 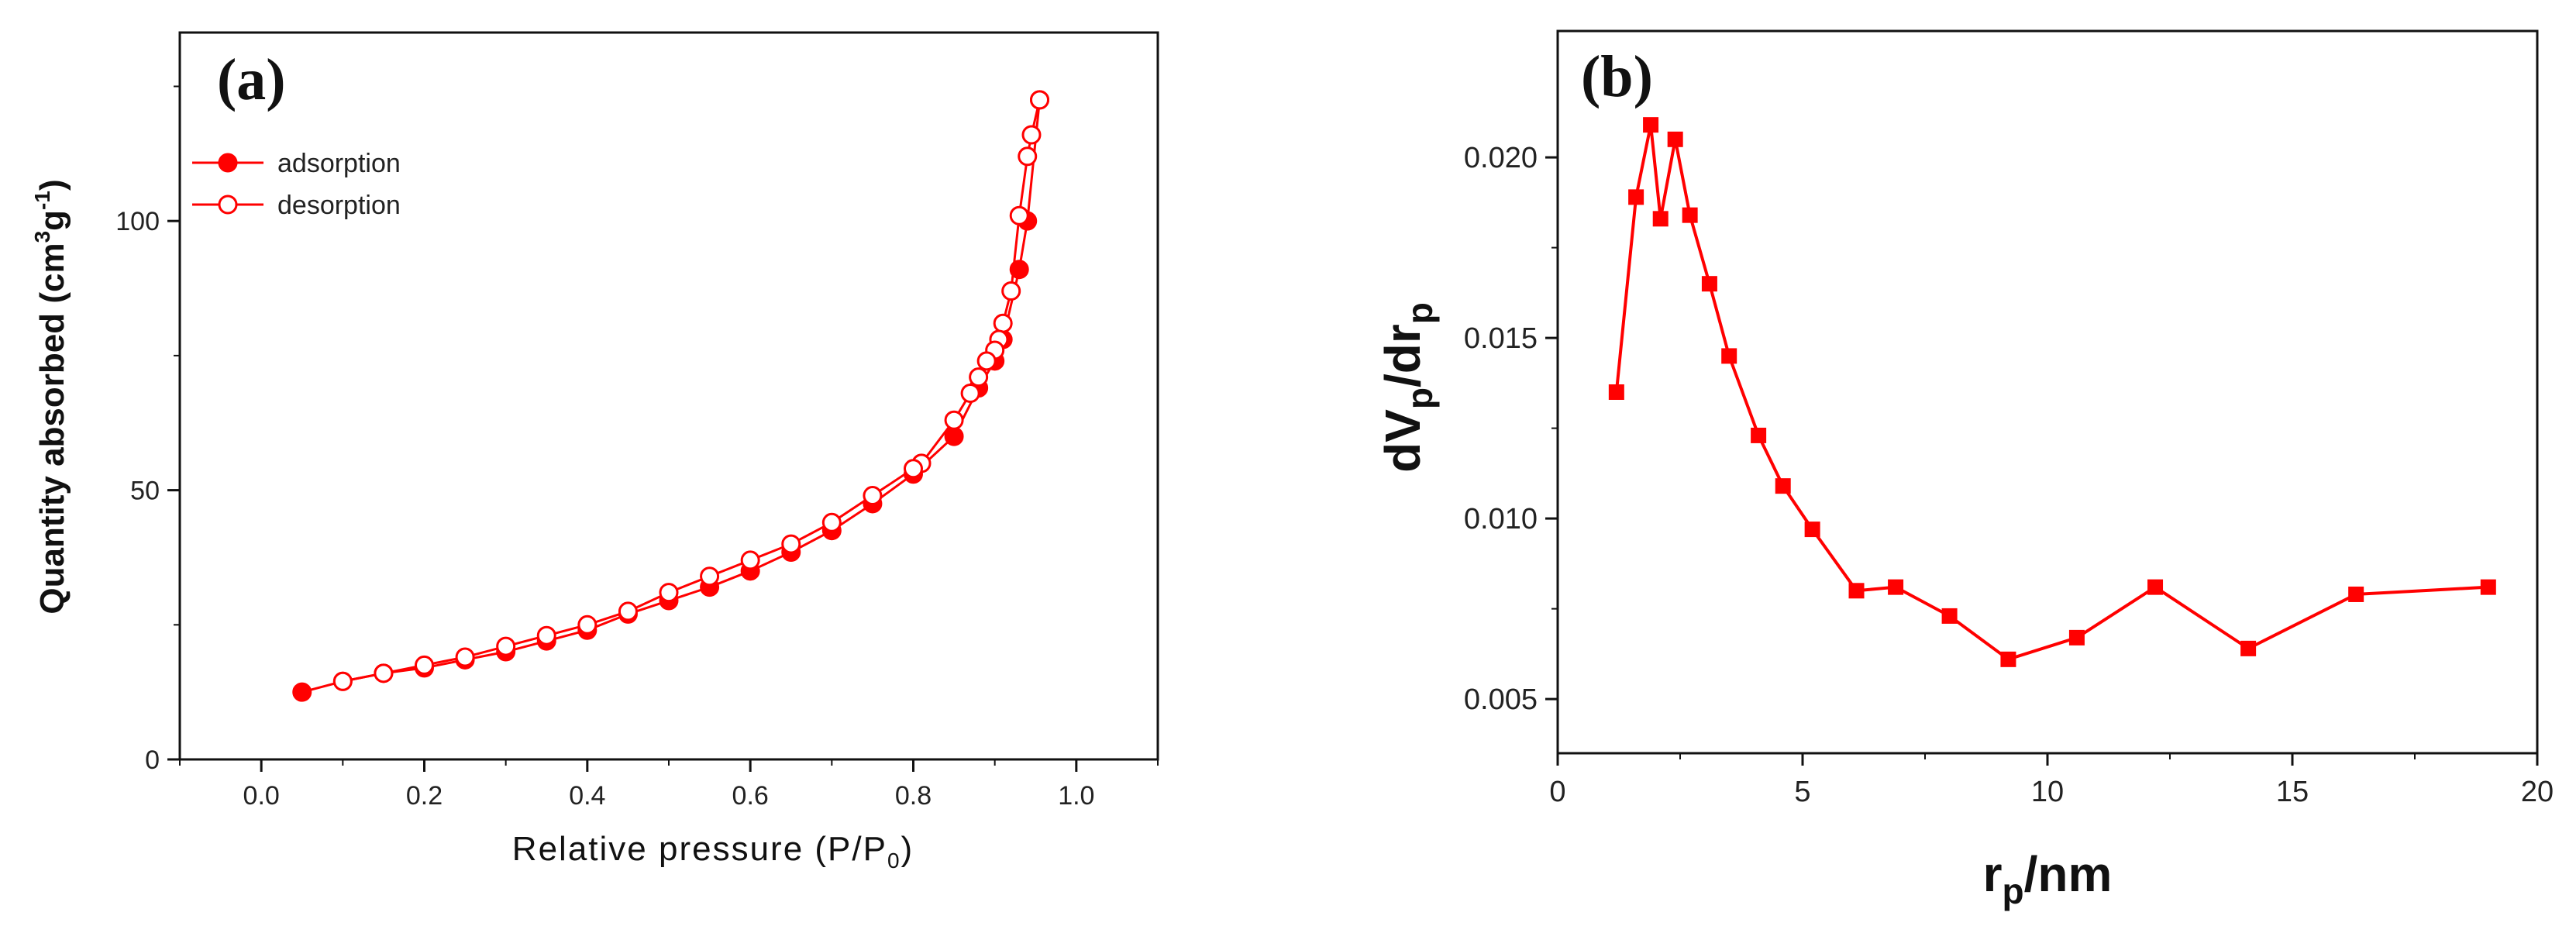 What do you see at coordinates (137, 221) in the screenshot?
I see `panel-a-y-tick-label: 100` at bounding box center [137, 221].